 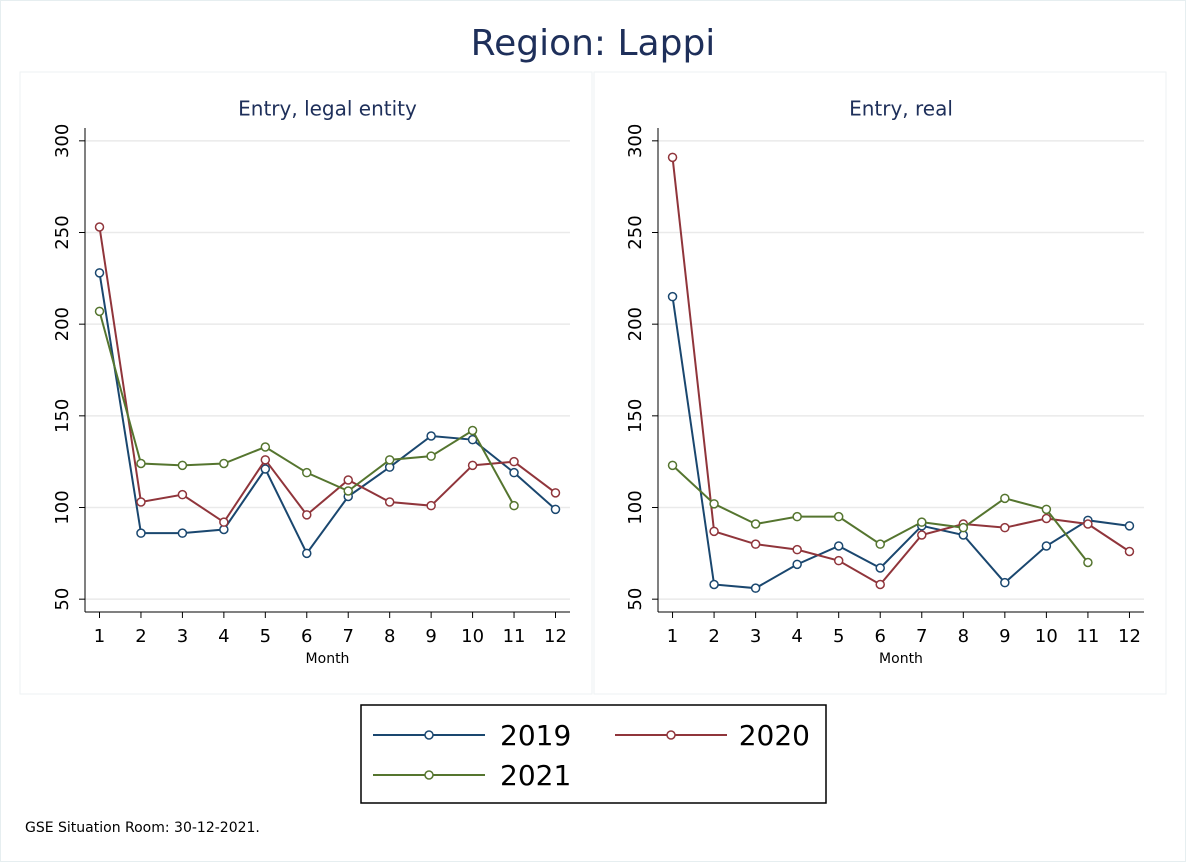 I want to click on legend-label: 2019, so click(x=535, y=735).